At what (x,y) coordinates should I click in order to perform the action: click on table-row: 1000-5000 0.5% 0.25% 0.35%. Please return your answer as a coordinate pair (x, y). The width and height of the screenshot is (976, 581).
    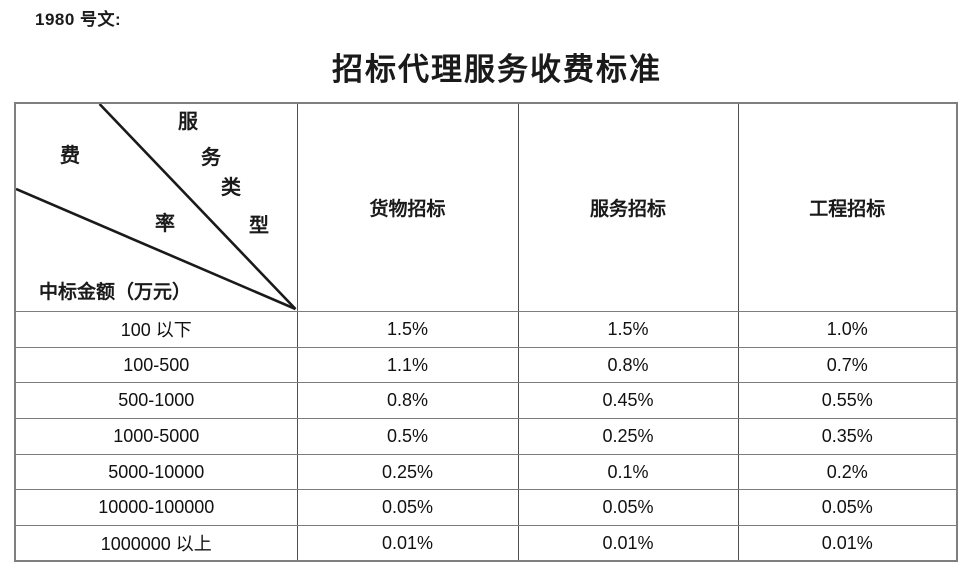
    Looking at the image, I should click on (486, 436).